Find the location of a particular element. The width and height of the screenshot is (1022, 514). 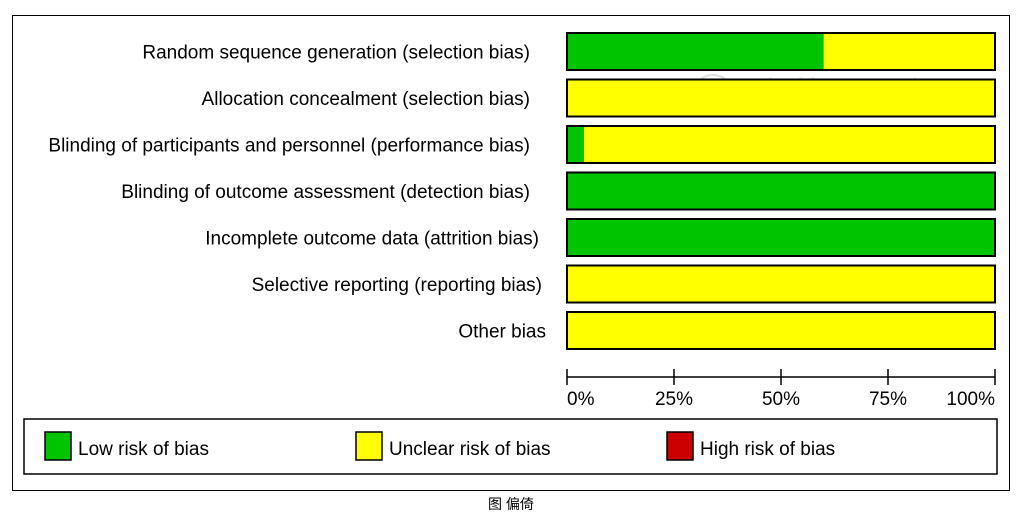

legend-label: High risk of bias is located at coordinates (767, 449).